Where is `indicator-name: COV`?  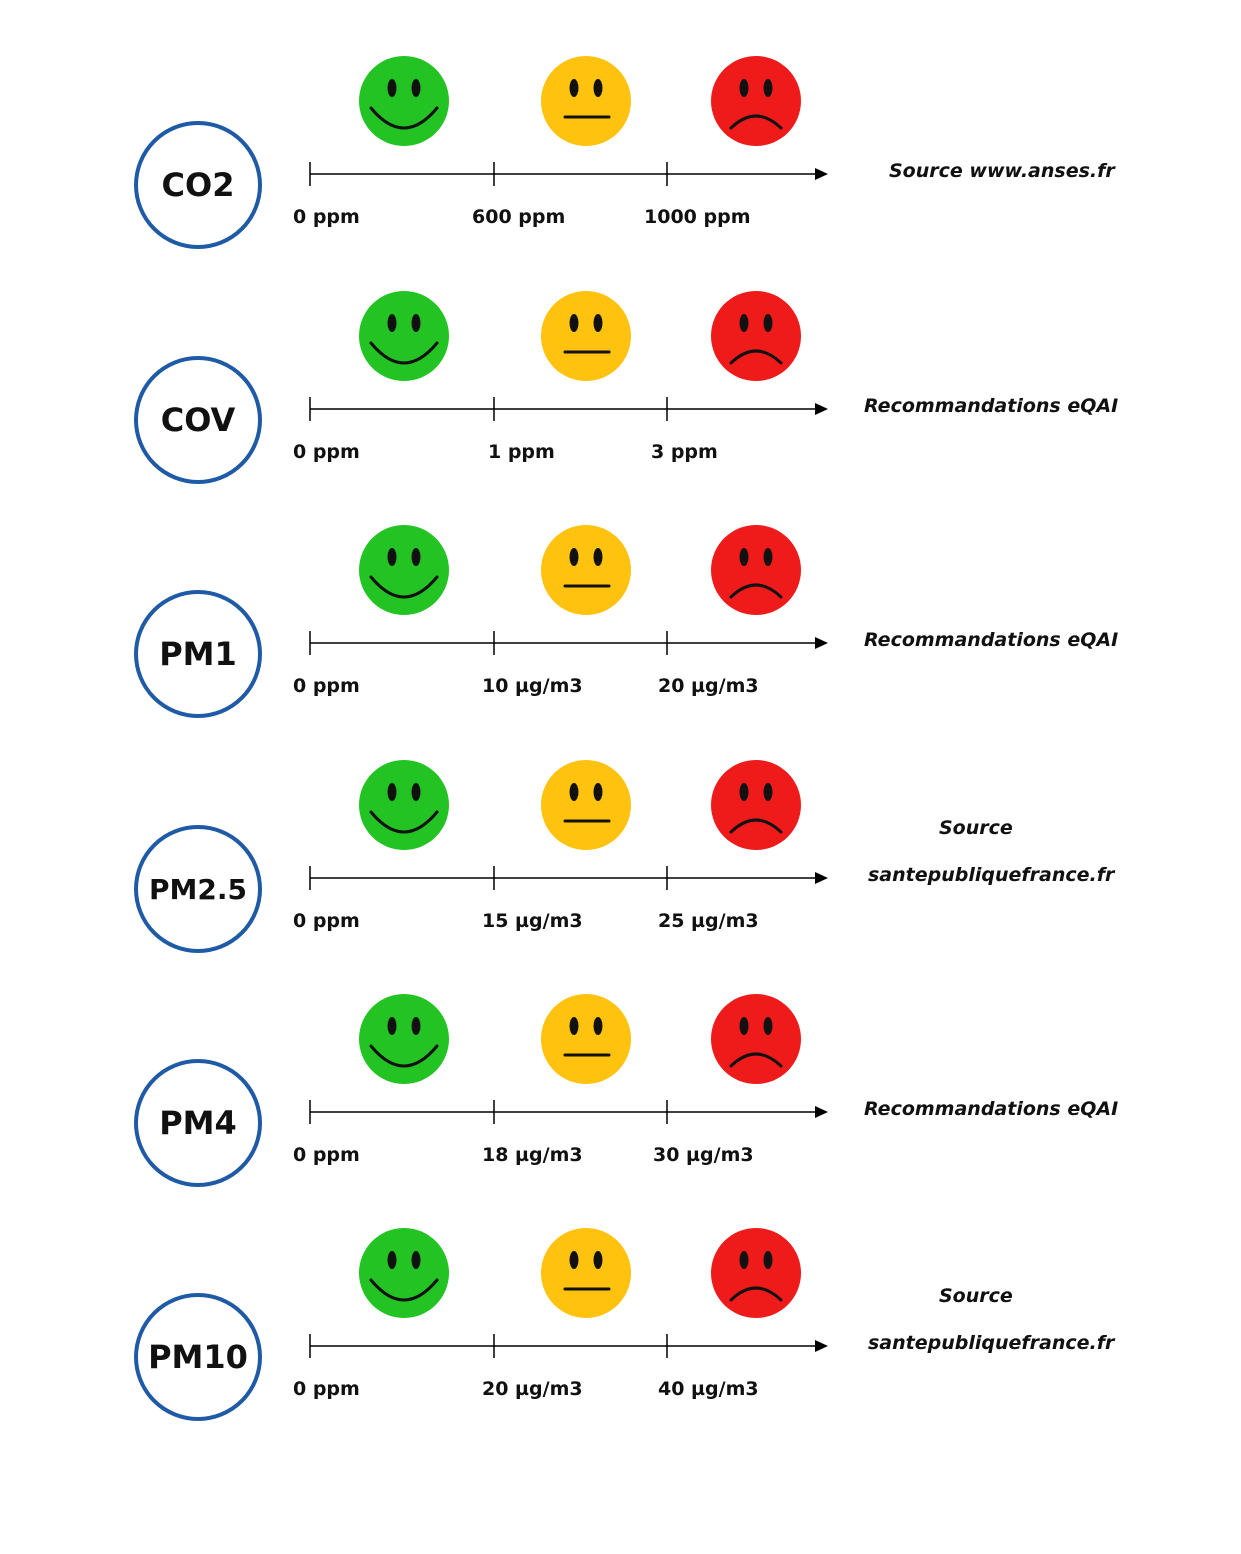 indicator-name: COV is located at coordinates (198, 420).